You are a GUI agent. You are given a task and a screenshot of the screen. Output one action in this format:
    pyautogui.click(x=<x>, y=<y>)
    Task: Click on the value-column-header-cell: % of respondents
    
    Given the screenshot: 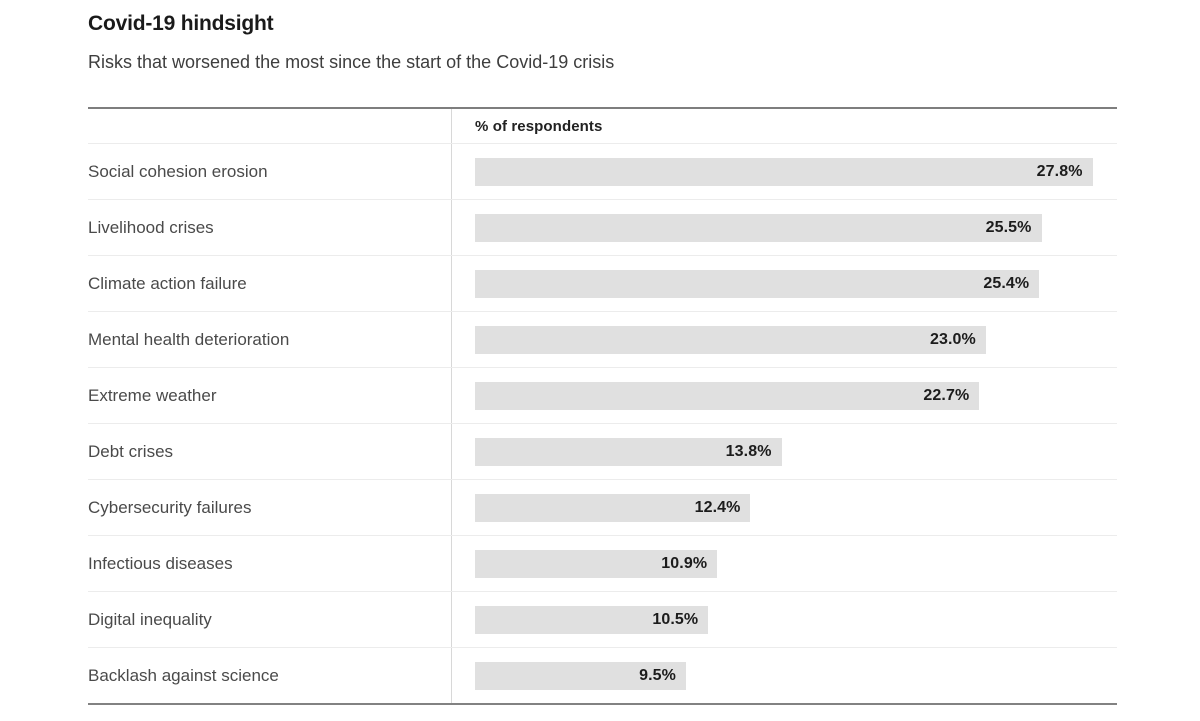 What is the action you would take?
    pyautogui.click(x=784, y=126)
    